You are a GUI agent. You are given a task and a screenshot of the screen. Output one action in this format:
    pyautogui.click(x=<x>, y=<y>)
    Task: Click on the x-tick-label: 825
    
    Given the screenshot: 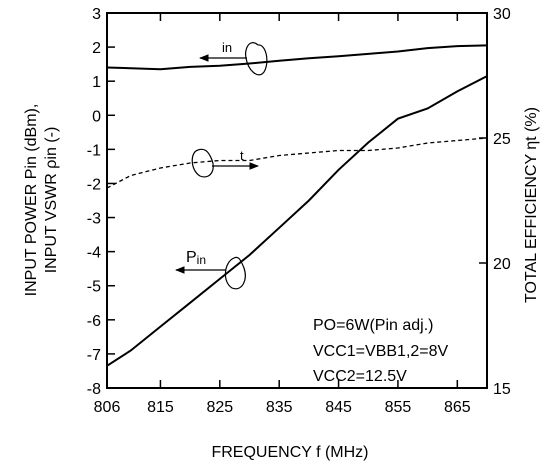 What is the action you would take?
    pyautogui.click(x=219, y=407)
    